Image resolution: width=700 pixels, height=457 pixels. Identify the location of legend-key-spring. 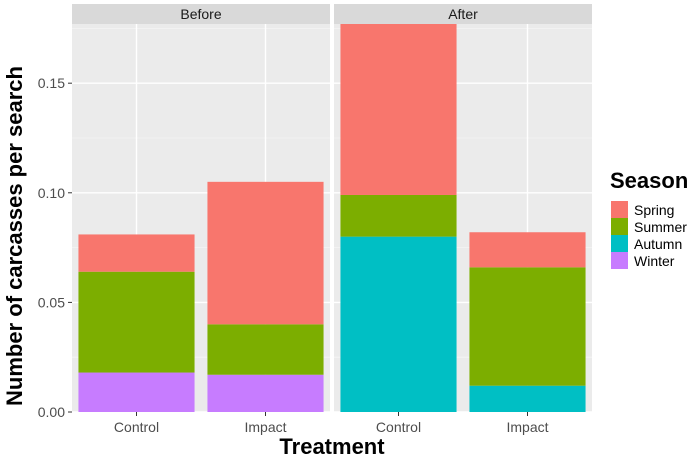
(619, 209).